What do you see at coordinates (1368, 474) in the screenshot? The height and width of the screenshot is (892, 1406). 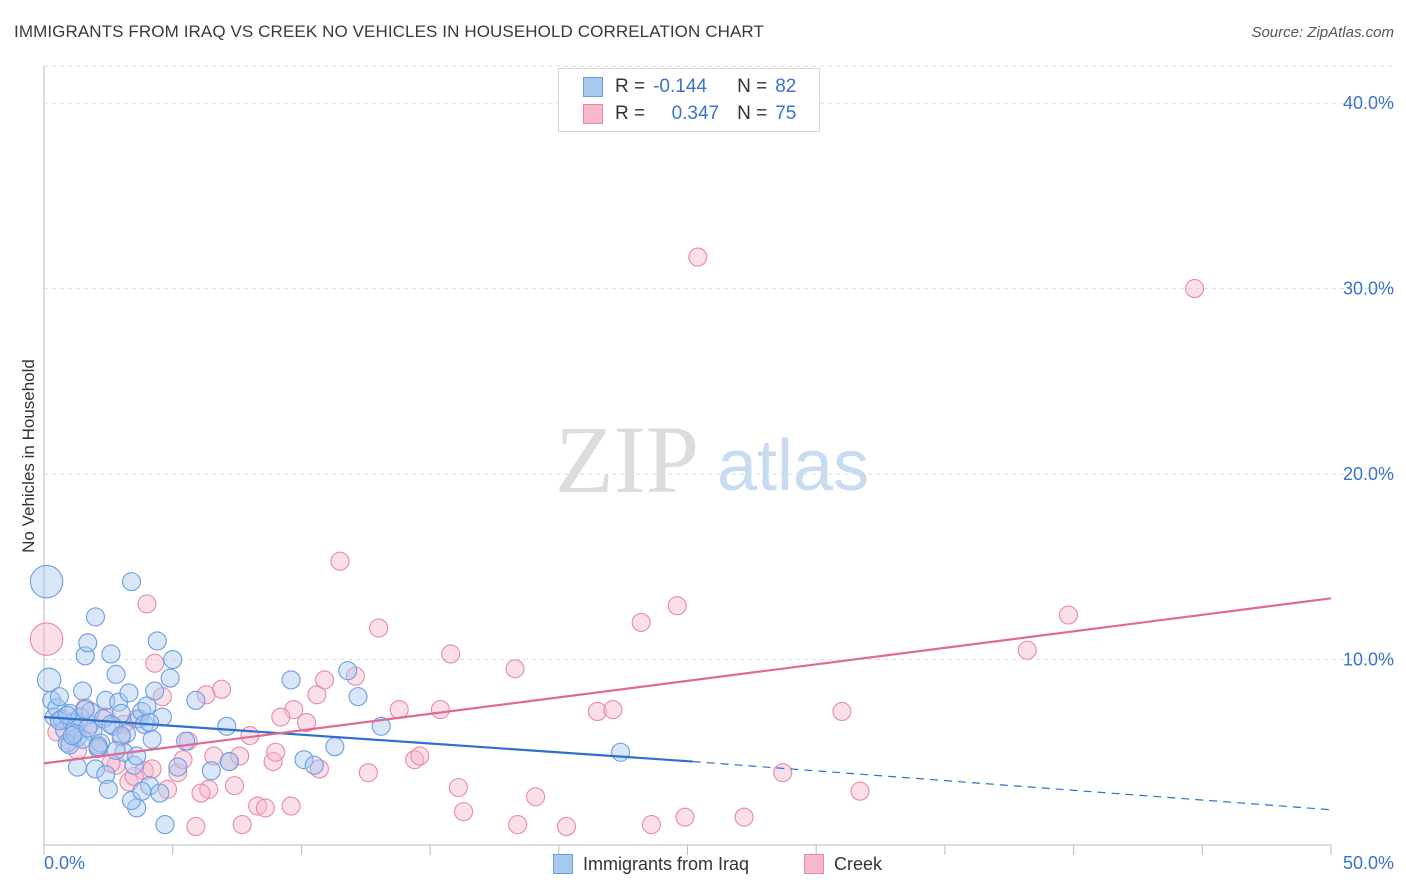 I see `y-tick-label: 20.0%` at bounding box center [1368, 474].